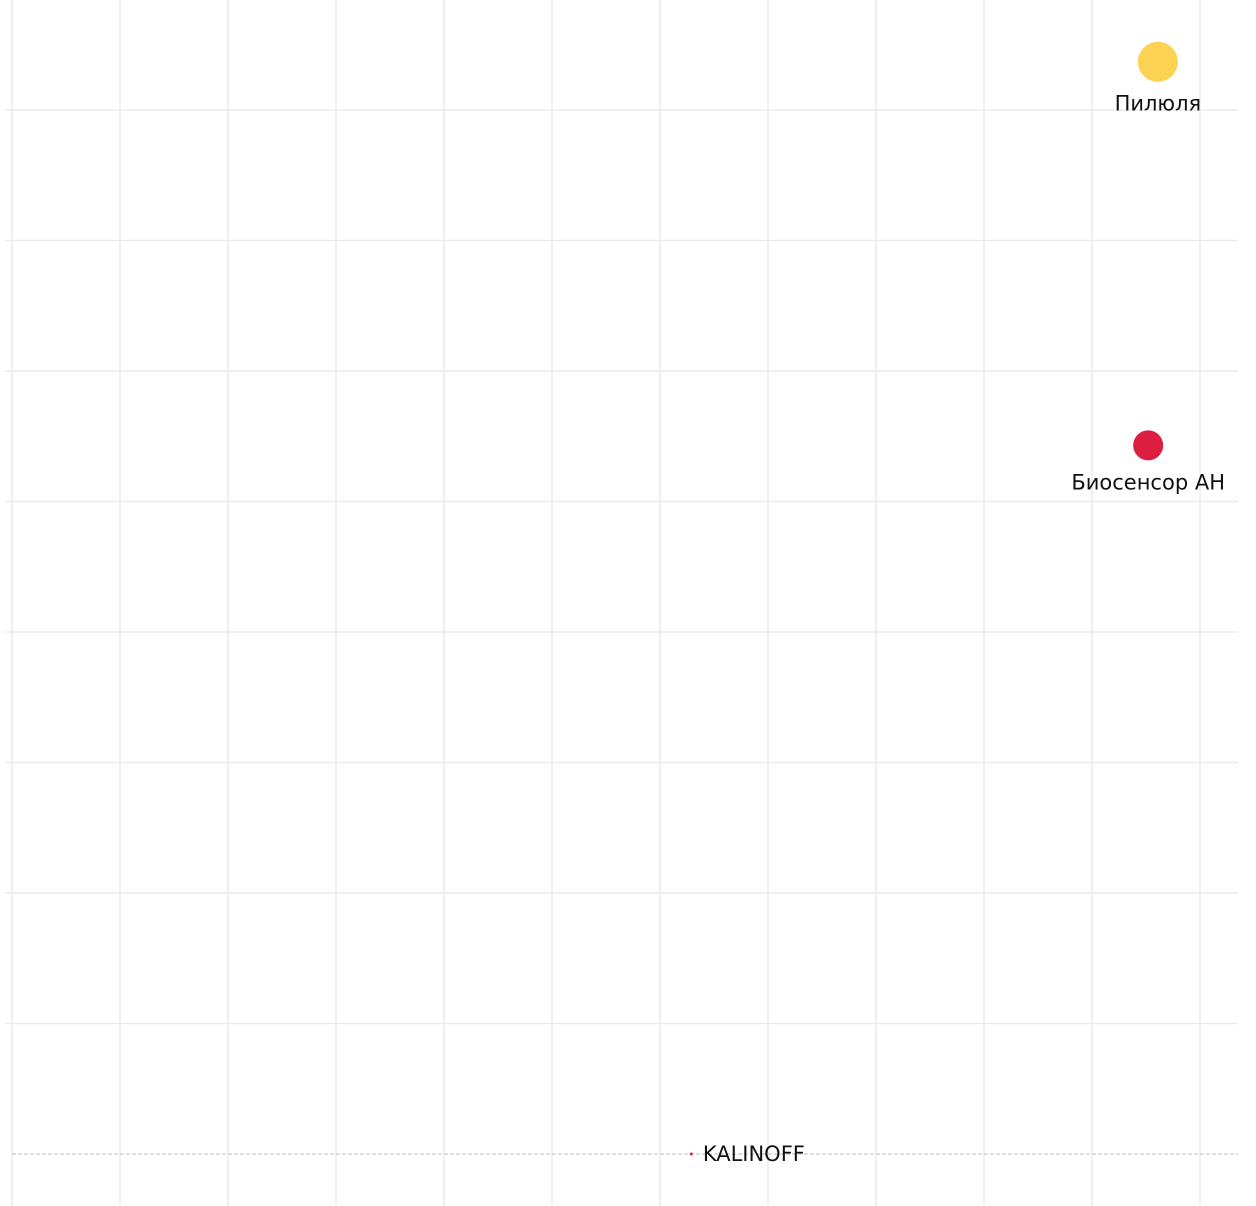 Image resolution: width=1256 pixels, height=1206 pixels. What do you see at coordinates (754, 1154) in the screenshot?
I see `point-label: KALINOFF` at bounding box center [754, 1154].